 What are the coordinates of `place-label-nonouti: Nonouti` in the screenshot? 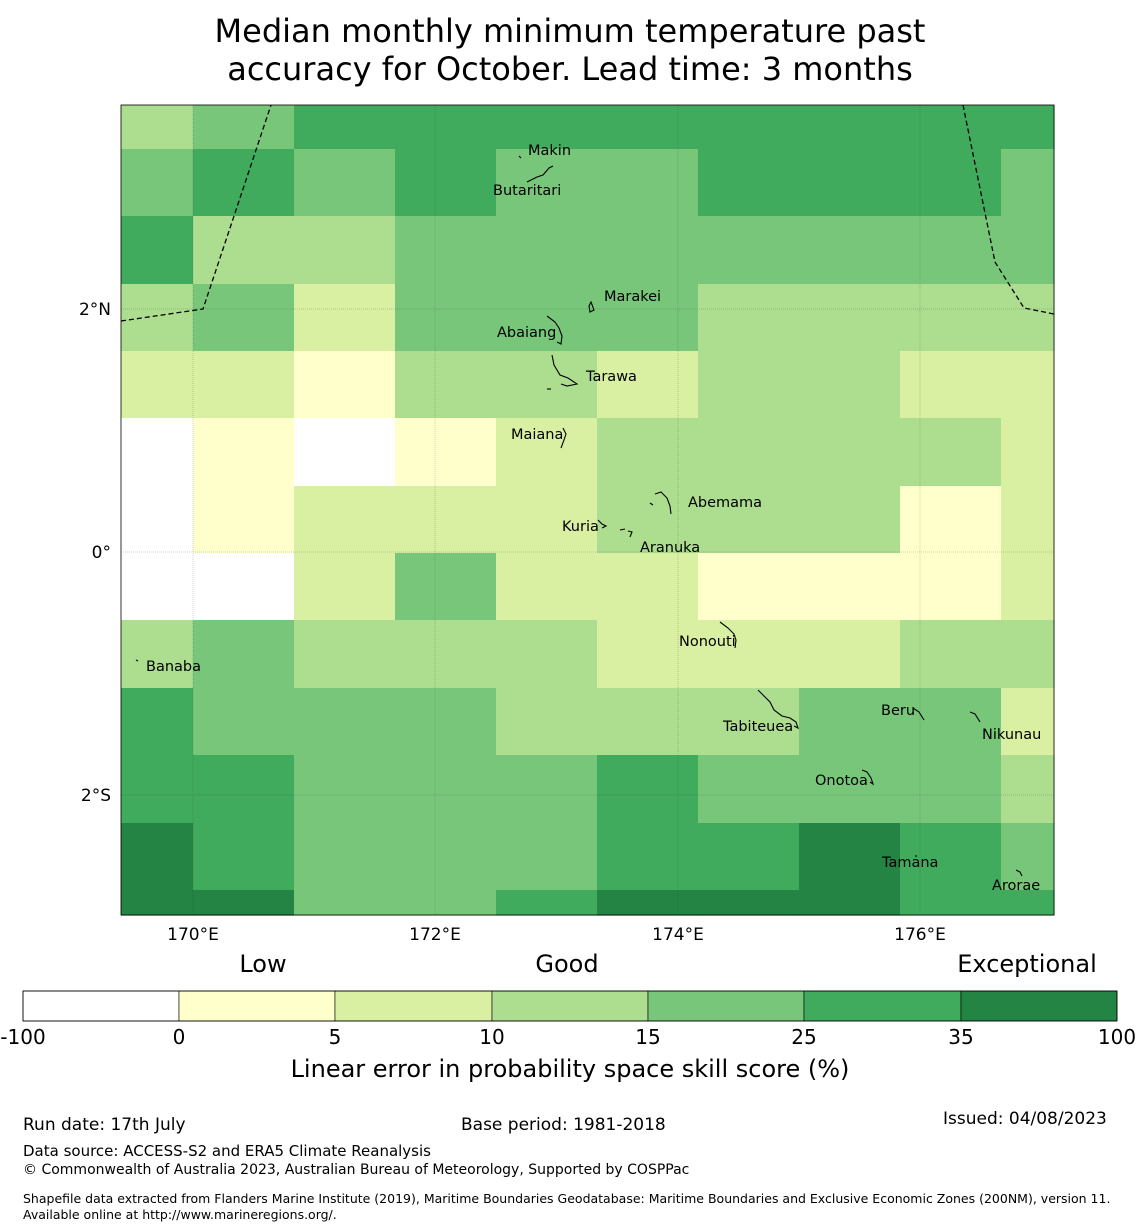 It's located at (707, 642).